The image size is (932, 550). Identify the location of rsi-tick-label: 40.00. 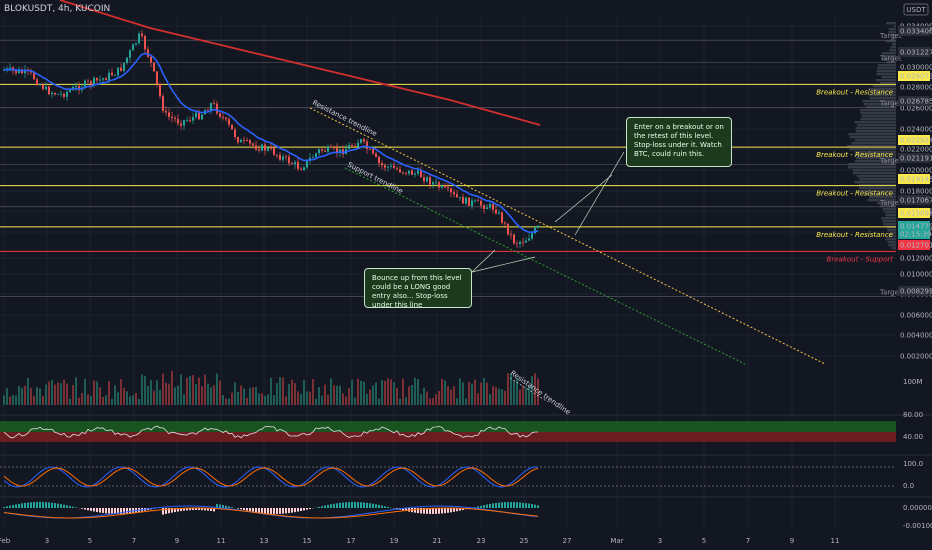
(913, 437).